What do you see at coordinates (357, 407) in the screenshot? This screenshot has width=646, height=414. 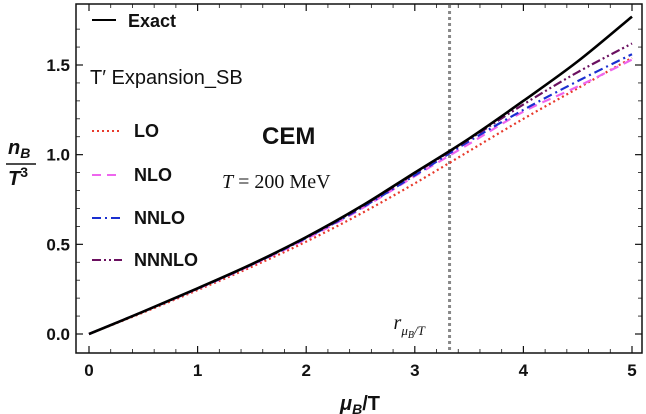 I see `x-axis-title-subscript: B` at bounding box center [357, 407].